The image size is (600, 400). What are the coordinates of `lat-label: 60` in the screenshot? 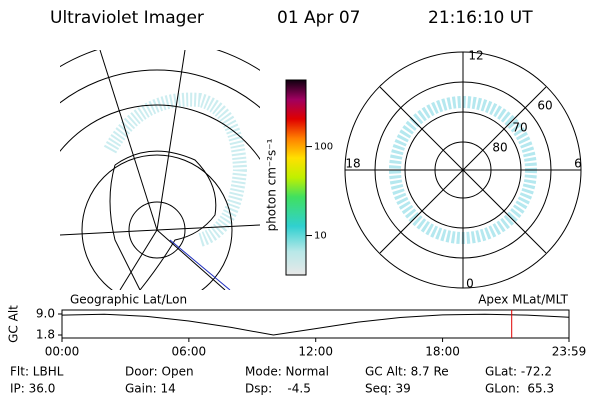 It's located at (544, 106).